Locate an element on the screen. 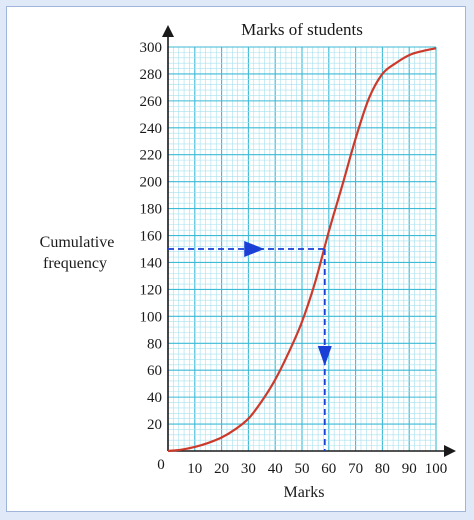 The height and width of the screenshot is (520, 474). x-tick-label: 30 is located at coordinates (248, 469).